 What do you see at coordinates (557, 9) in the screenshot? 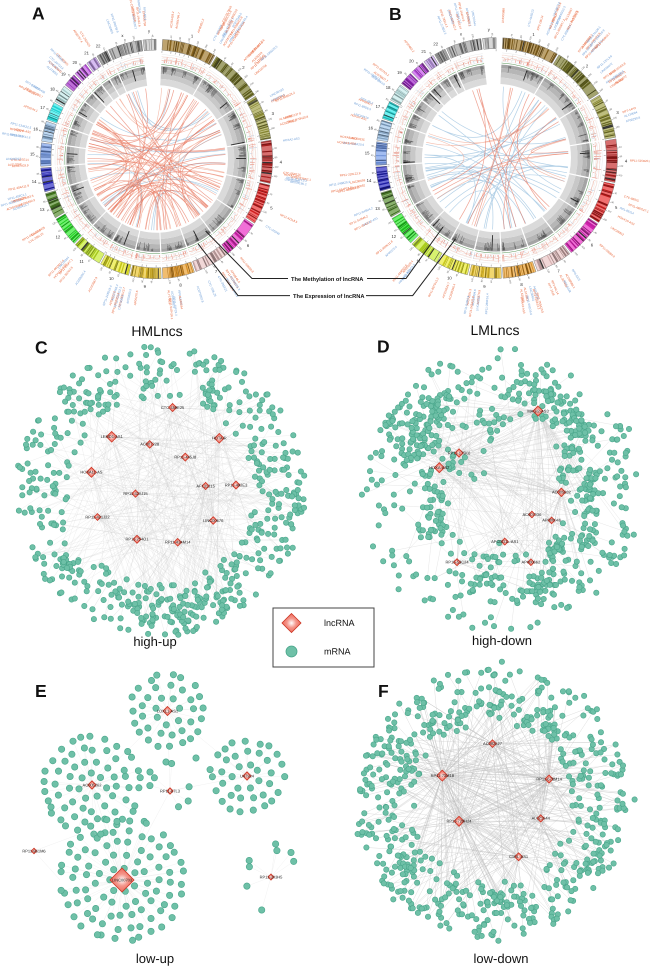
I see `svg-text: LINC00714` at bounding box center [557, 9].